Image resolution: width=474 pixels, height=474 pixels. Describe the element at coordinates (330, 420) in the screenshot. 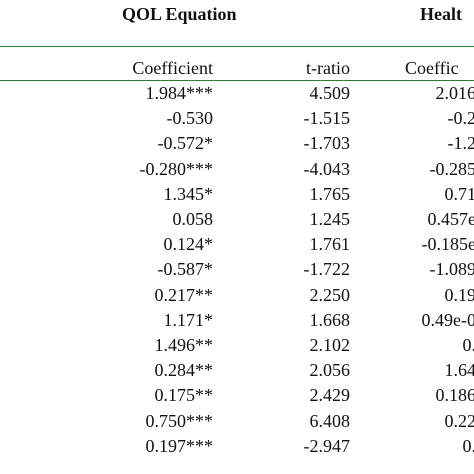

I see `table-cell: 6.408` at that location.